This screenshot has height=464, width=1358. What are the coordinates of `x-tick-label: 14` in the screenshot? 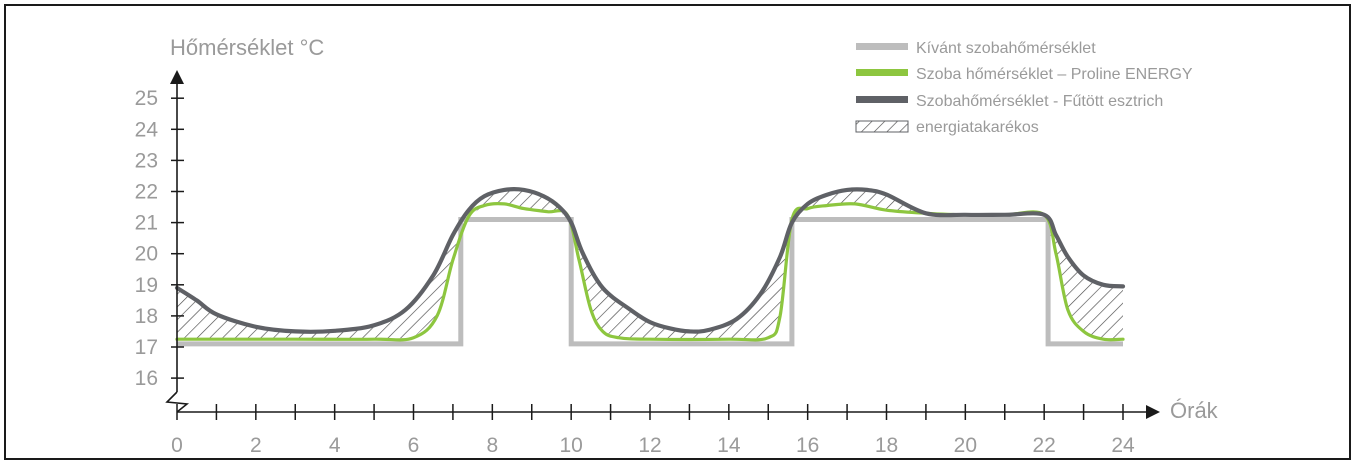 It's located at (729, 445).